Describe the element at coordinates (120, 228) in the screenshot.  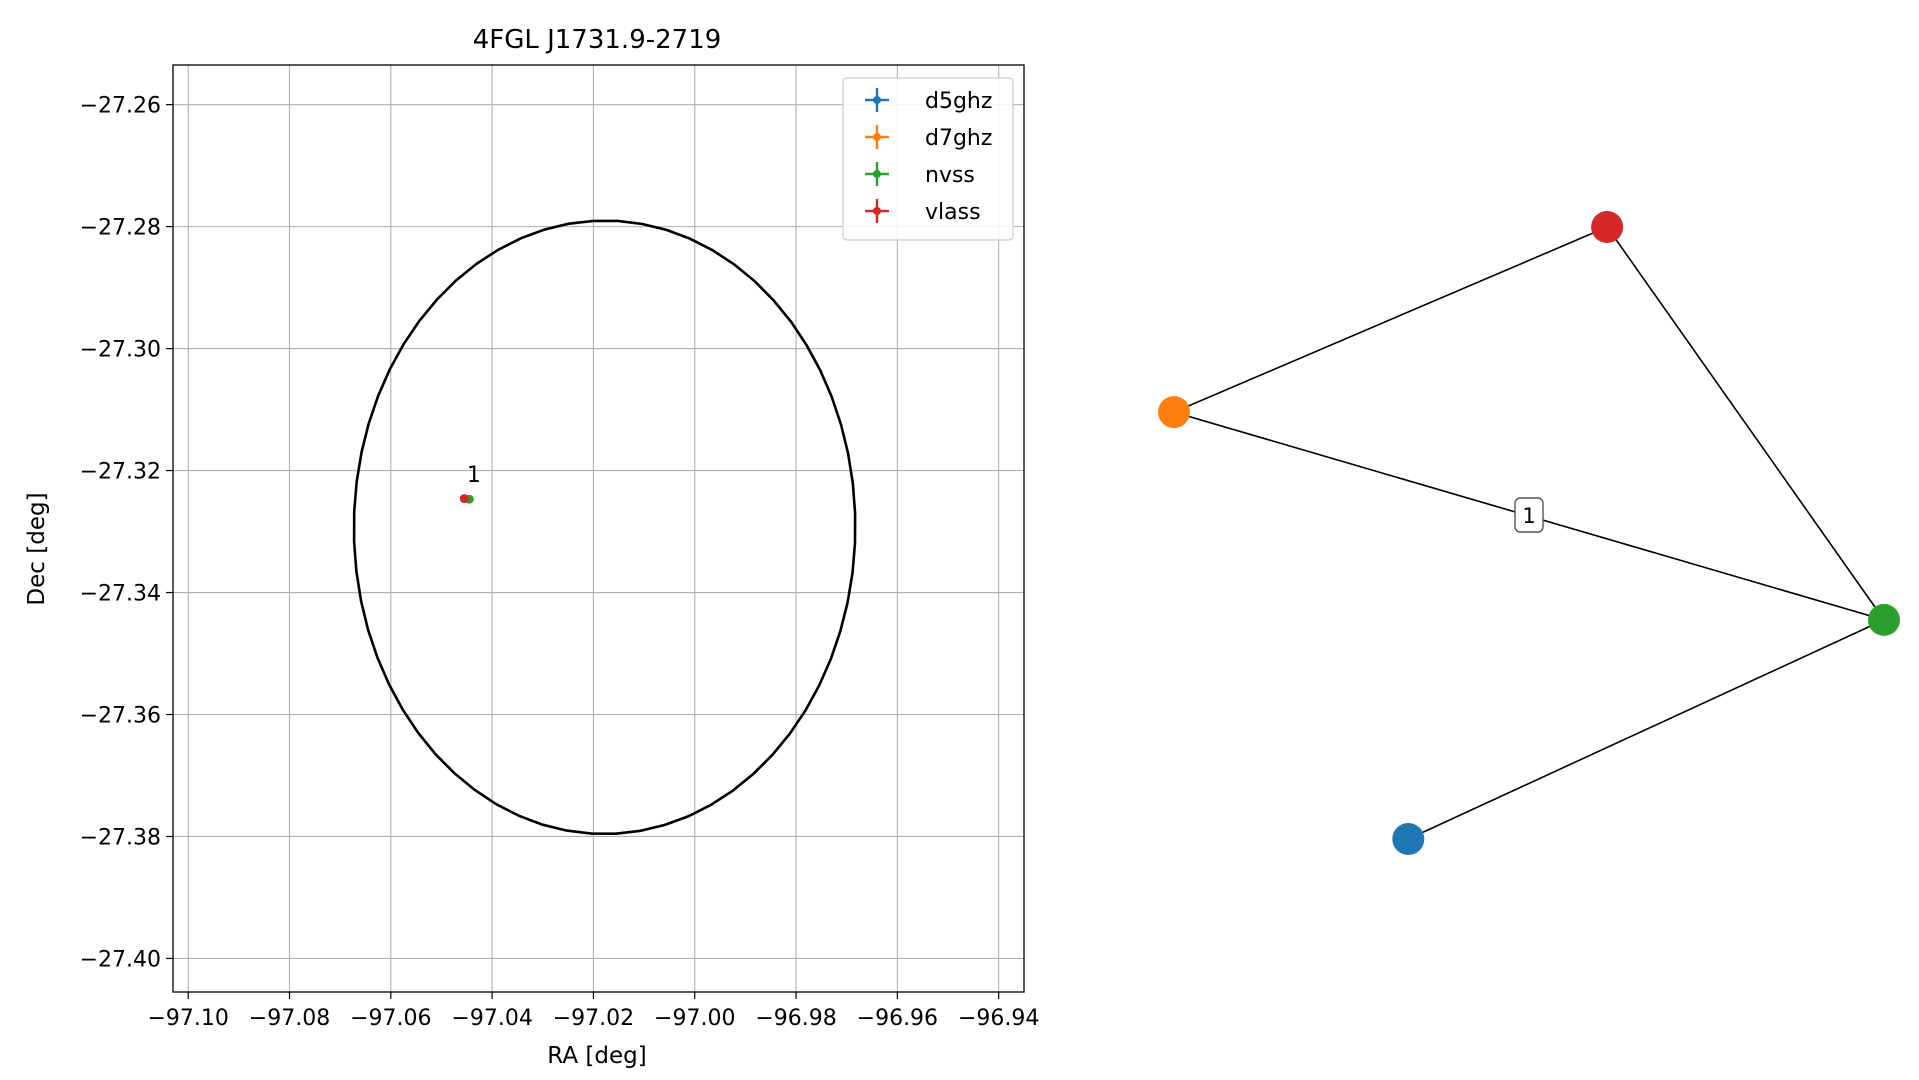
I see `y-tick-label: −27.28` at that location.